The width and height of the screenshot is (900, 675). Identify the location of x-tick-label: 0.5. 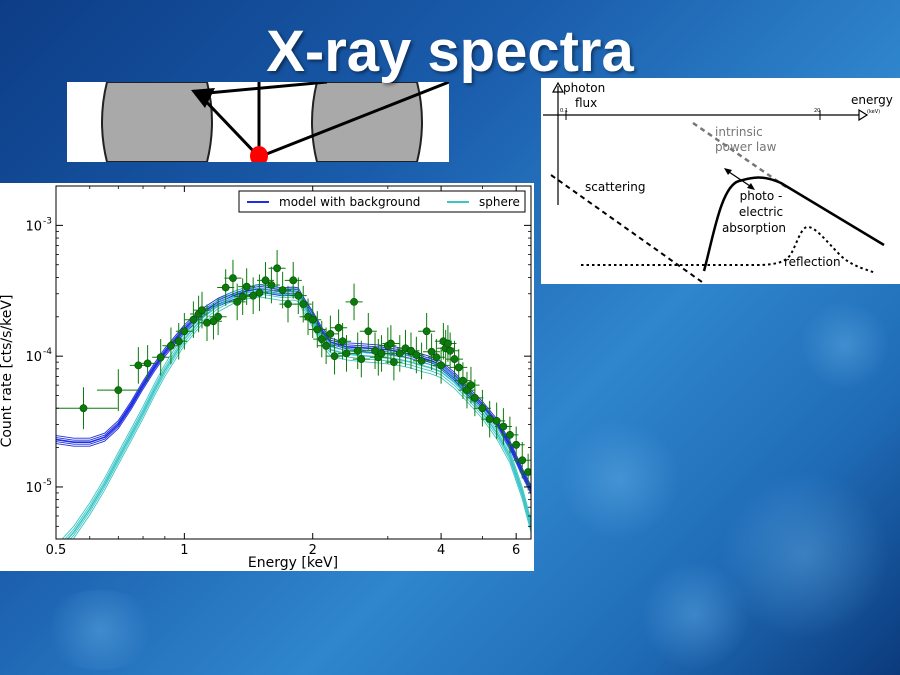
(56, 550).